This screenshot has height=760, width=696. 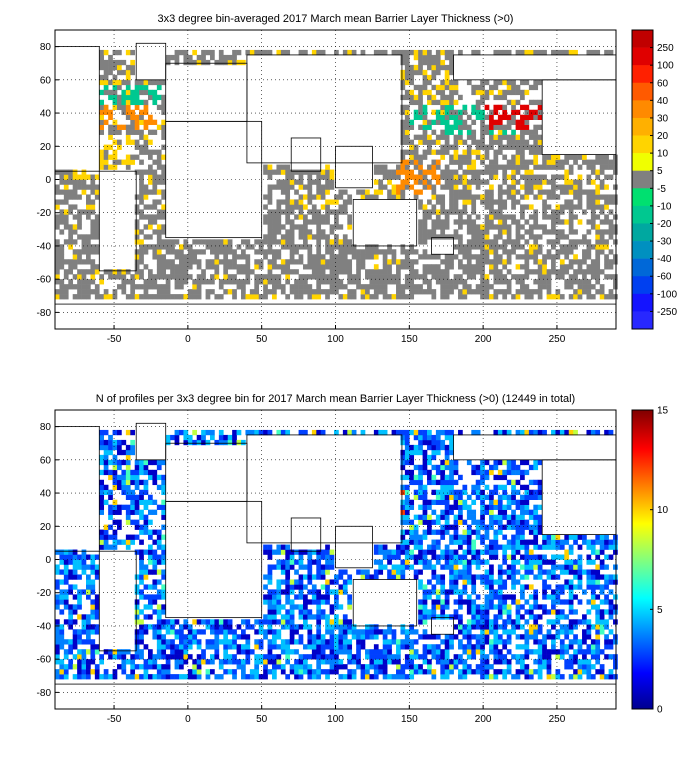 What do you see at coordinates (46, 147) in the screenshot?
I see `y-tick-label: 20` at bounding box center [46, 147].